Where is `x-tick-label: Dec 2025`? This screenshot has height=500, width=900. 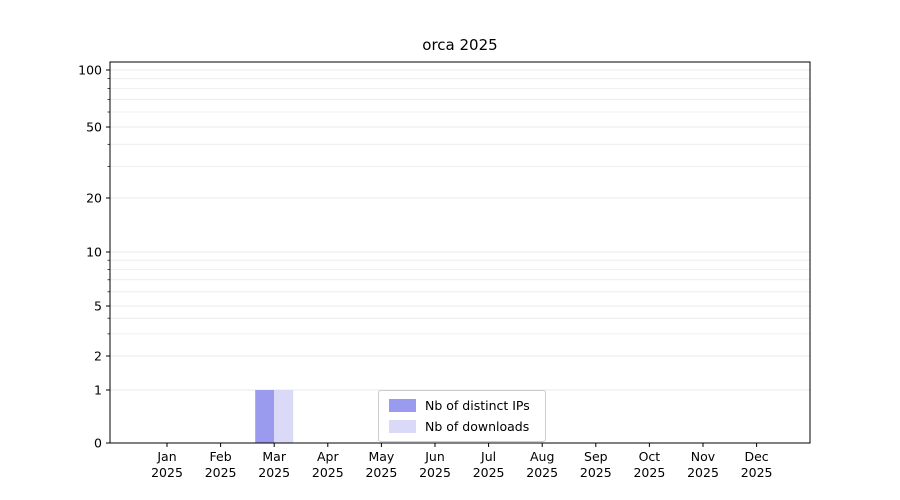 x-tick-label: Dec 2025 is located at coordinates (757, 464).